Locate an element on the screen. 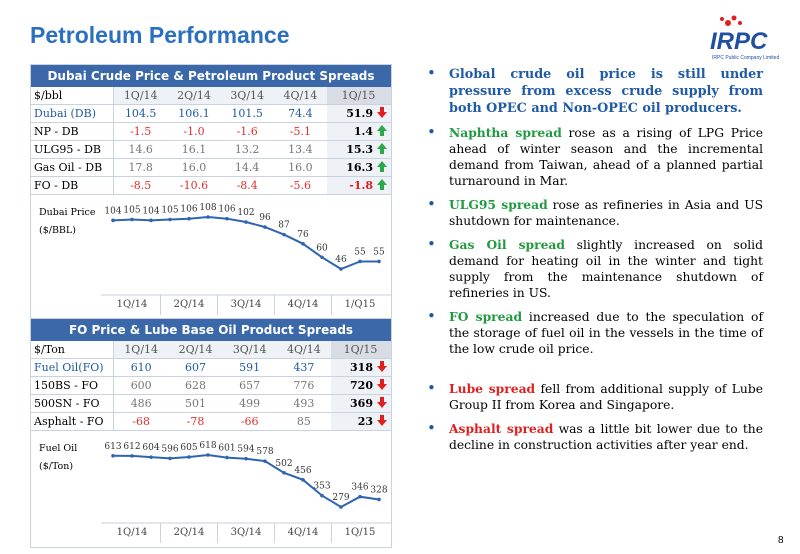 The height and width of the screenshot is (554, 800). table-cell: -1.6 is located at coordinates (247, 131).